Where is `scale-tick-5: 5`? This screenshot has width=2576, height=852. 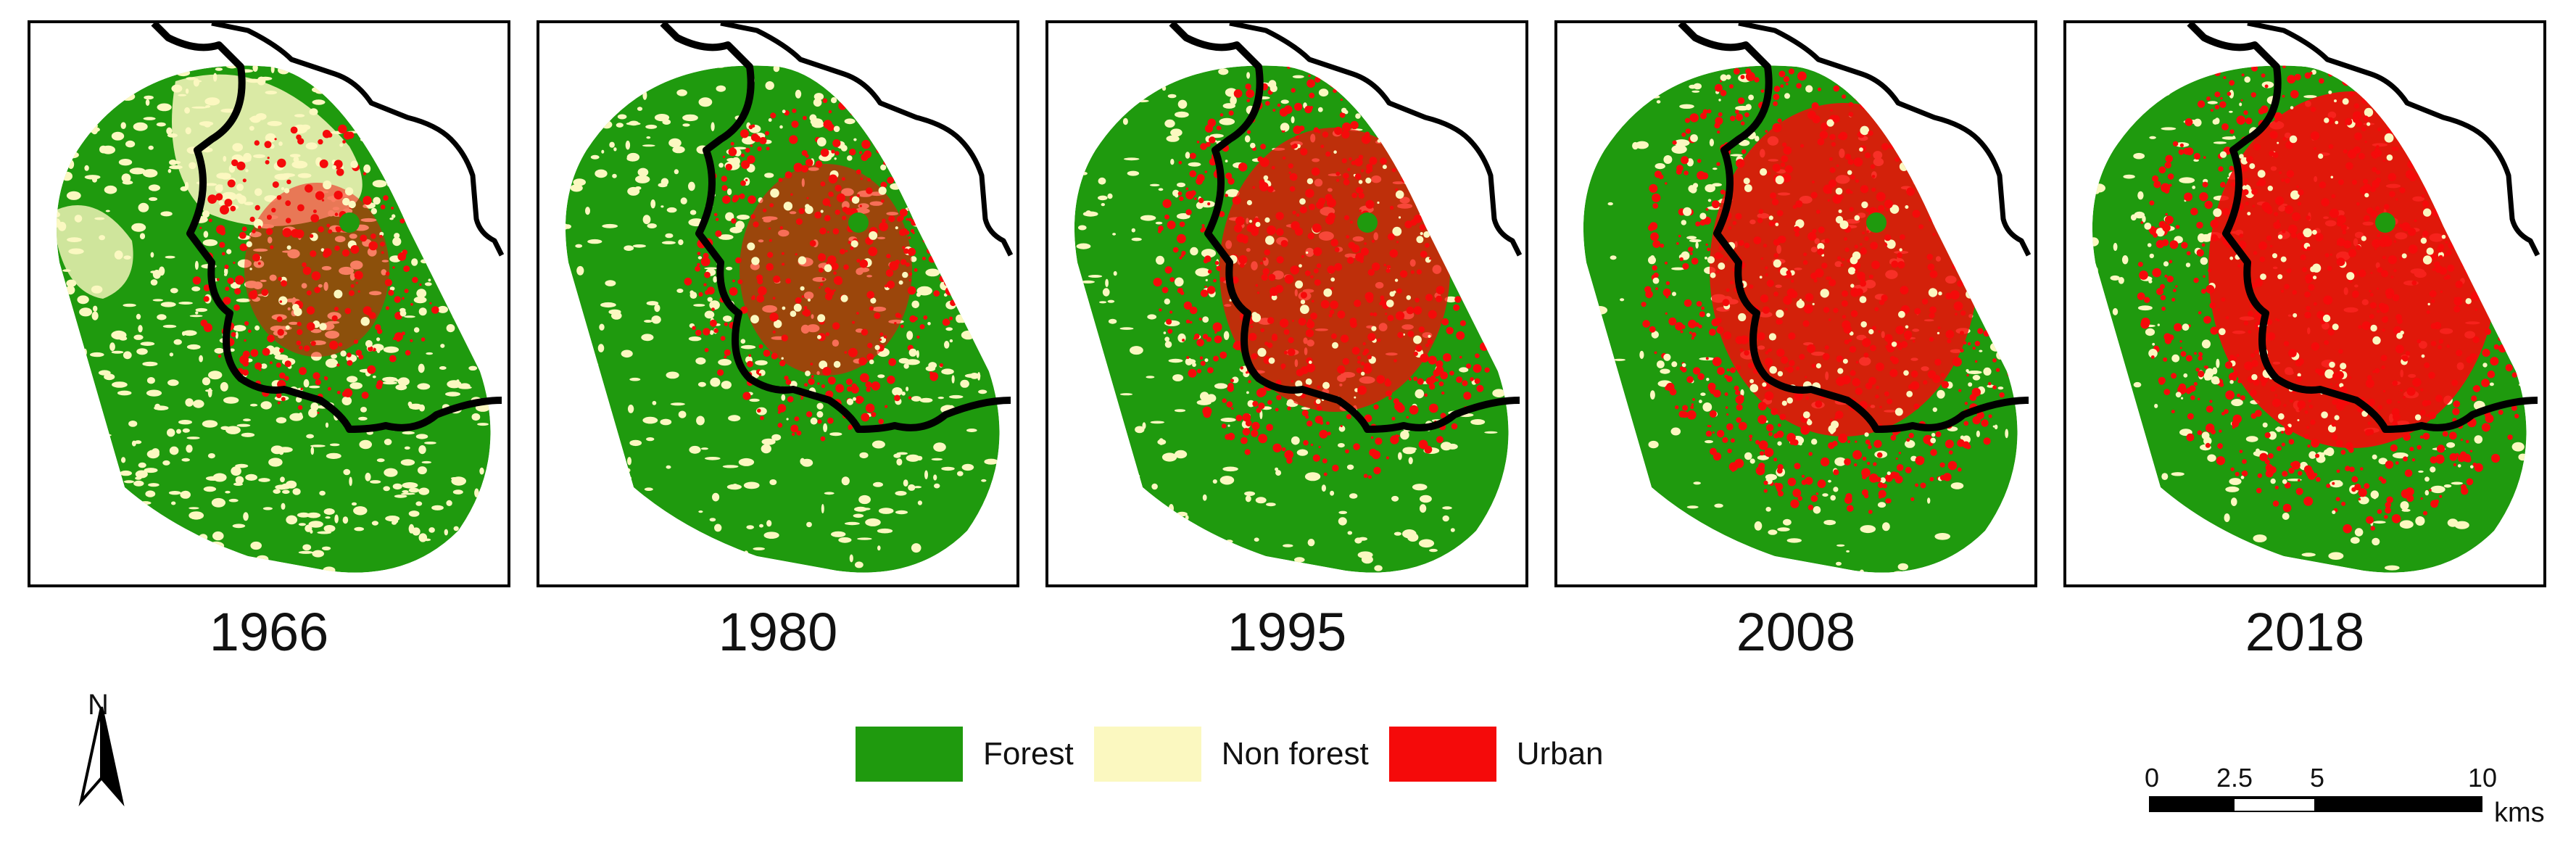 scale-tick-5: 5 is located at coordinates (2317, 778).